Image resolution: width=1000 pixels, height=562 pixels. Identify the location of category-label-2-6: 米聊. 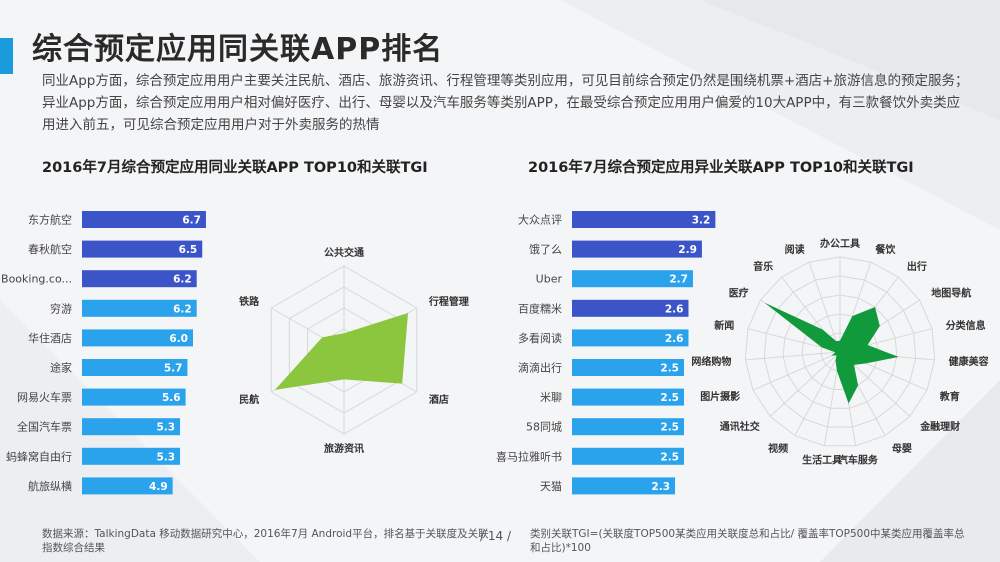
(551, 397).